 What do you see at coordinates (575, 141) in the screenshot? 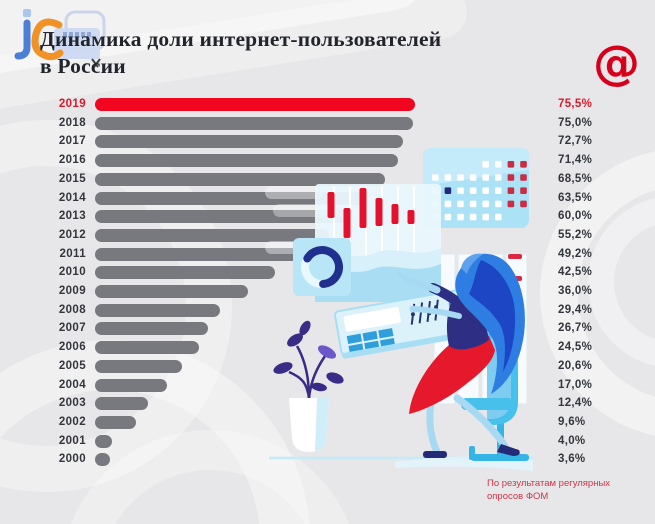
I see `value-label: 72,7%` at bounding box center [575, 141].